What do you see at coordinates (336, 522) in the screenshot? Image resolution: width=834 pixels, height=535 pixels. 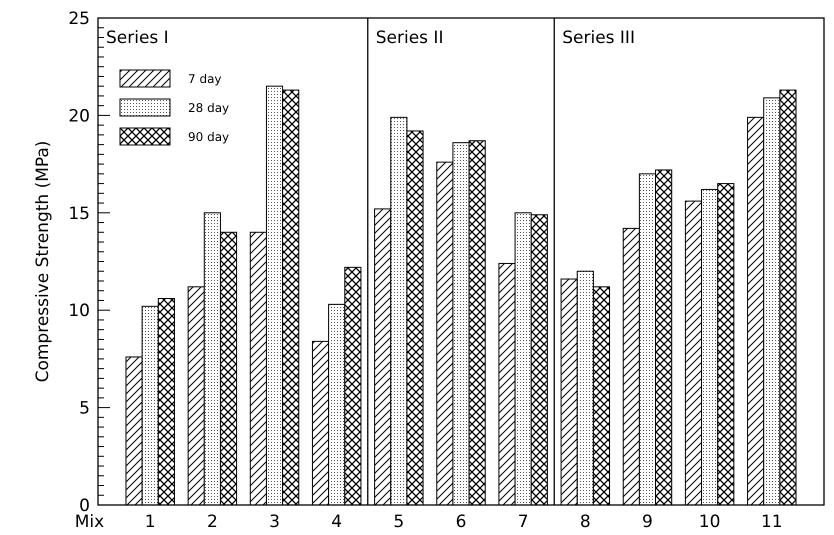 I see `x-tick-label: 4` at bounding box center [336, 522].